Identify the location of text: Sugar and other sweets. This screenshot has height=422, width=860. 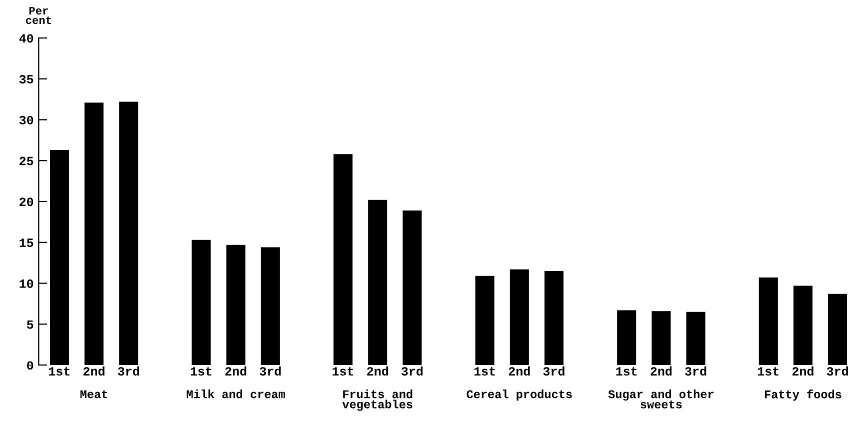
(661, 399).